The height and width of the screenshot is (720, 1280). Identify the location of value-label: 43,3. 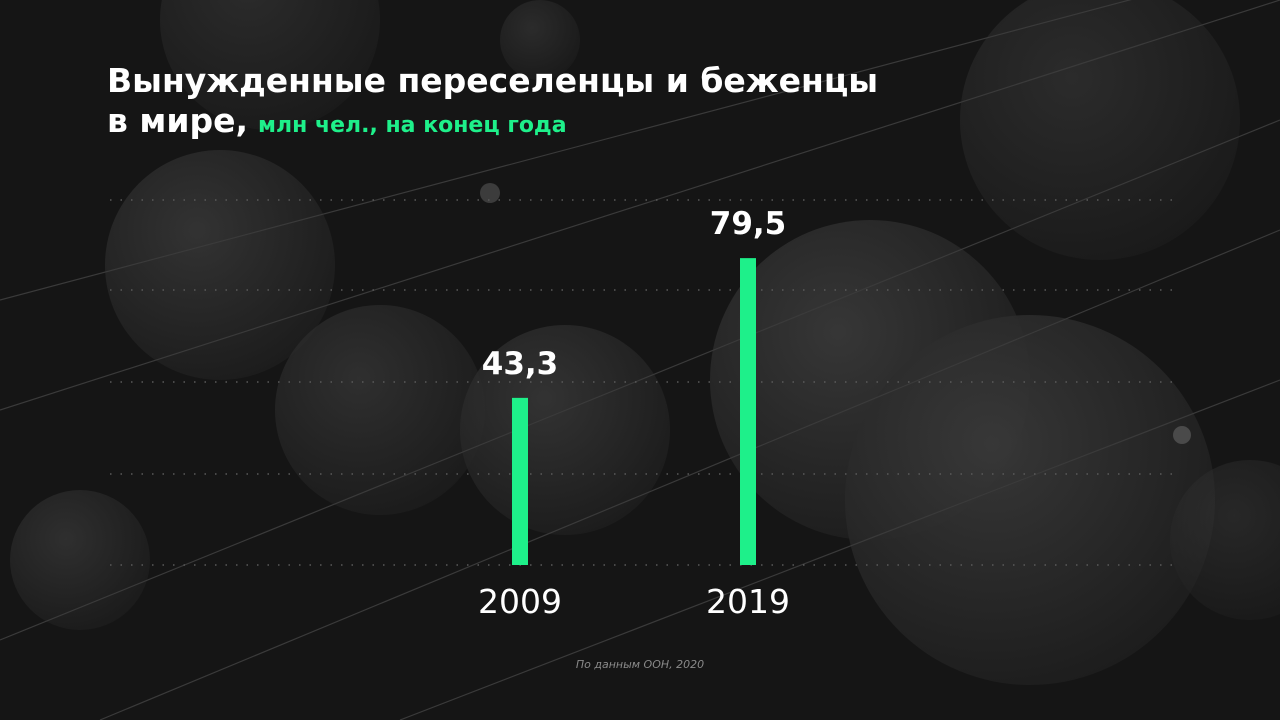
(520, 364).